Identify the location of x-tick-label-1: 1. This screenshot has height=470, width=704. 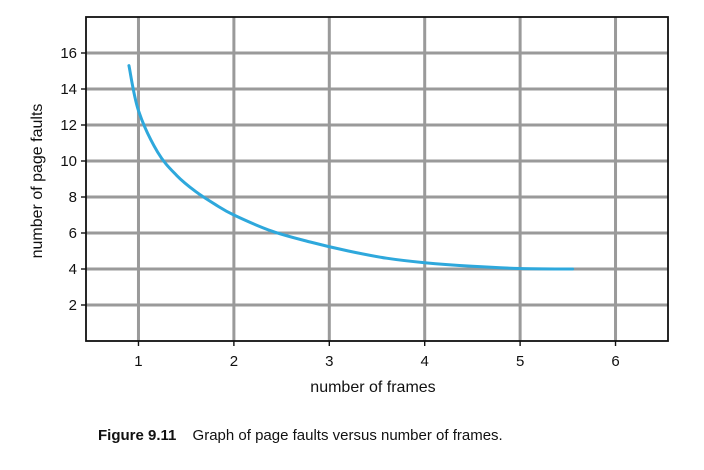
(138, 361).